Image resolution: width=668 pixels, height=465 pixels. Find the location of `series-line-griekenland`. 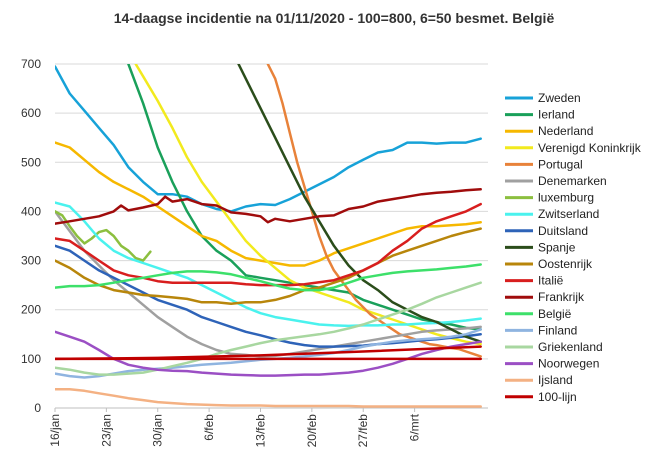

series-line-griekenland is located at coordinates (268, 328).